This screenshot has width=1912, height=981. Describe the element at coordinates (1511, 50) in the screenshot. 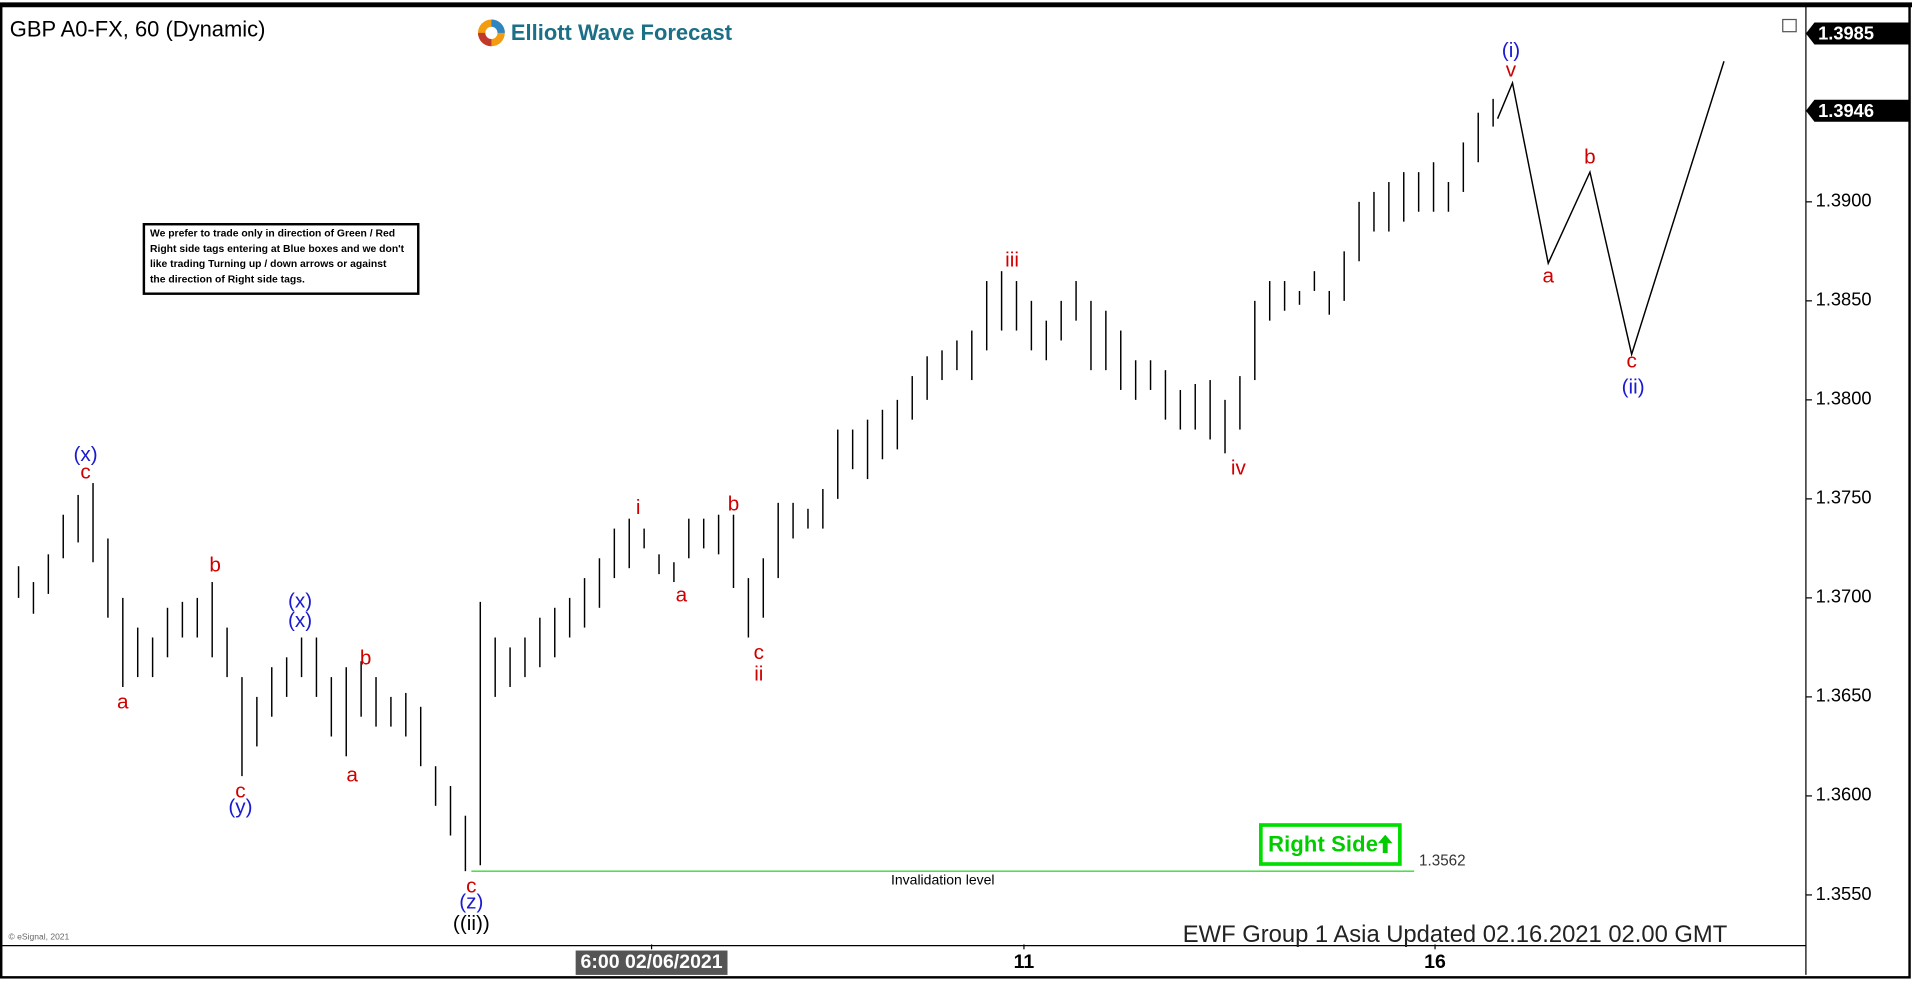

I see `wave-label: (i)` at that location.